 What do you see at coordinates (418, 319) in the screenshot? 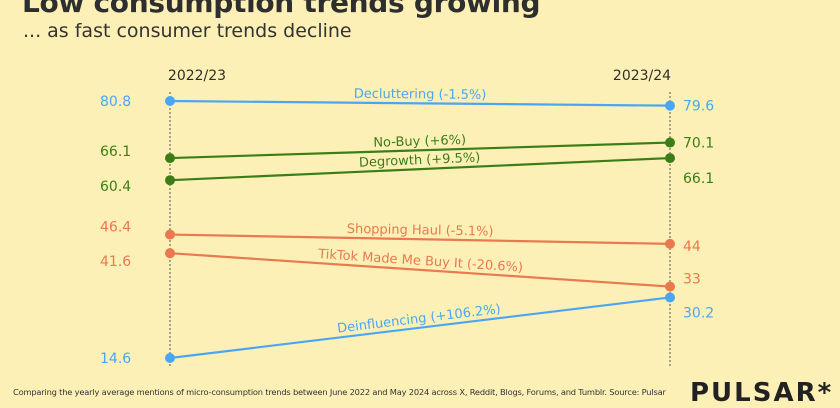
I see `series-label: Deinfluencing (+106.2%)` at bounding box center [418, 319].